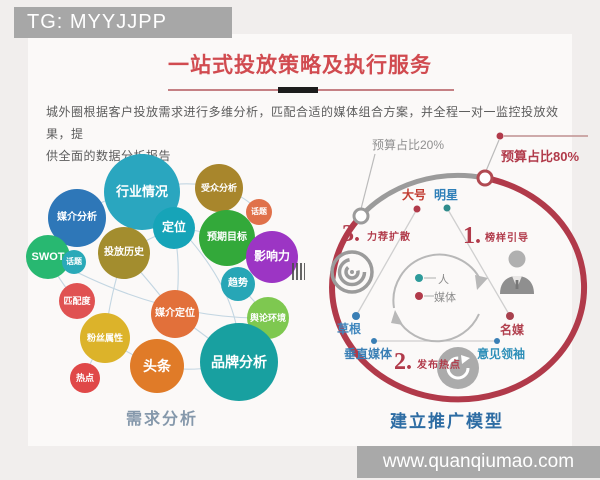  I want to click on step1-text: 榜样引导, so click(507, 238).